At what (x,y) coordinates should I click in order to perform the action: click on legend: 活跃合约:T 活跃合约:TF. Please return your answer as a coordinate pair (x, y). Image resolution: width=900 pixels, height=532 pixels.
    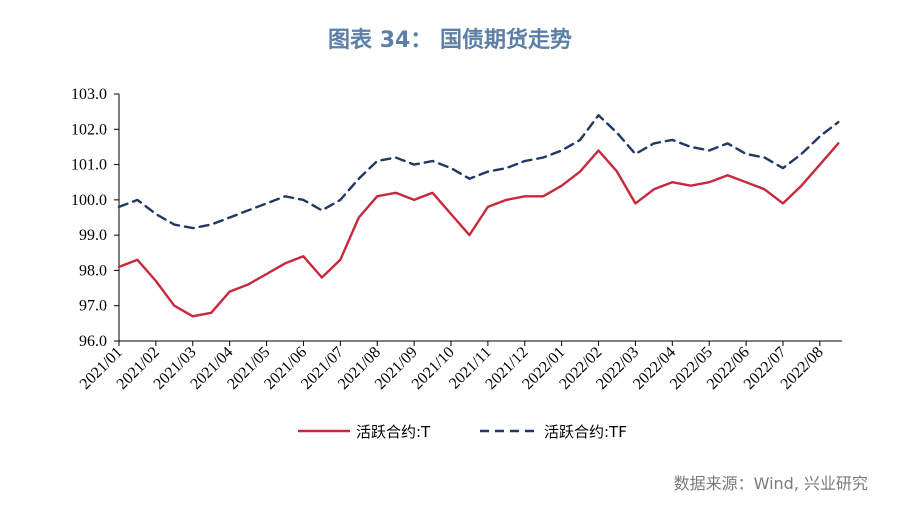
    Looking at the image, I should click on (462, 432).